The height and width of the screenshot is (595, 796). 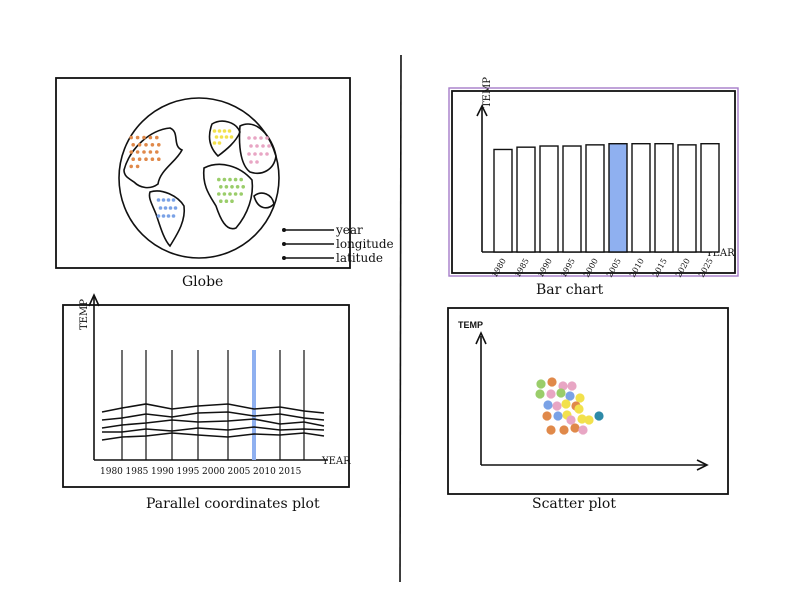 What do you see at coordinates (487, 92) in the screenshot?
I see `bar-y-label: TEMP` at bounding box center [487, 92].